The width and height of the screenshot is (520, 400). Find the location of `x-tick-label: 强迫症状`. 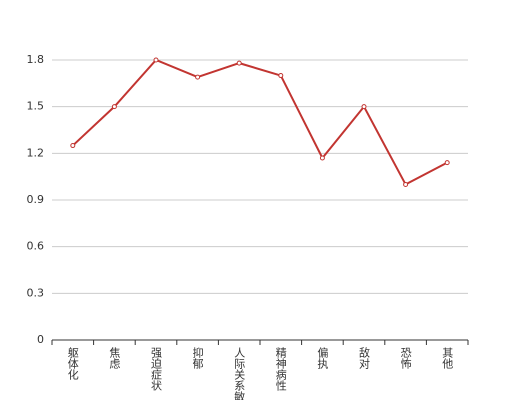

x-tick-label: 强迫症状 is located at coordinates (156, 369).